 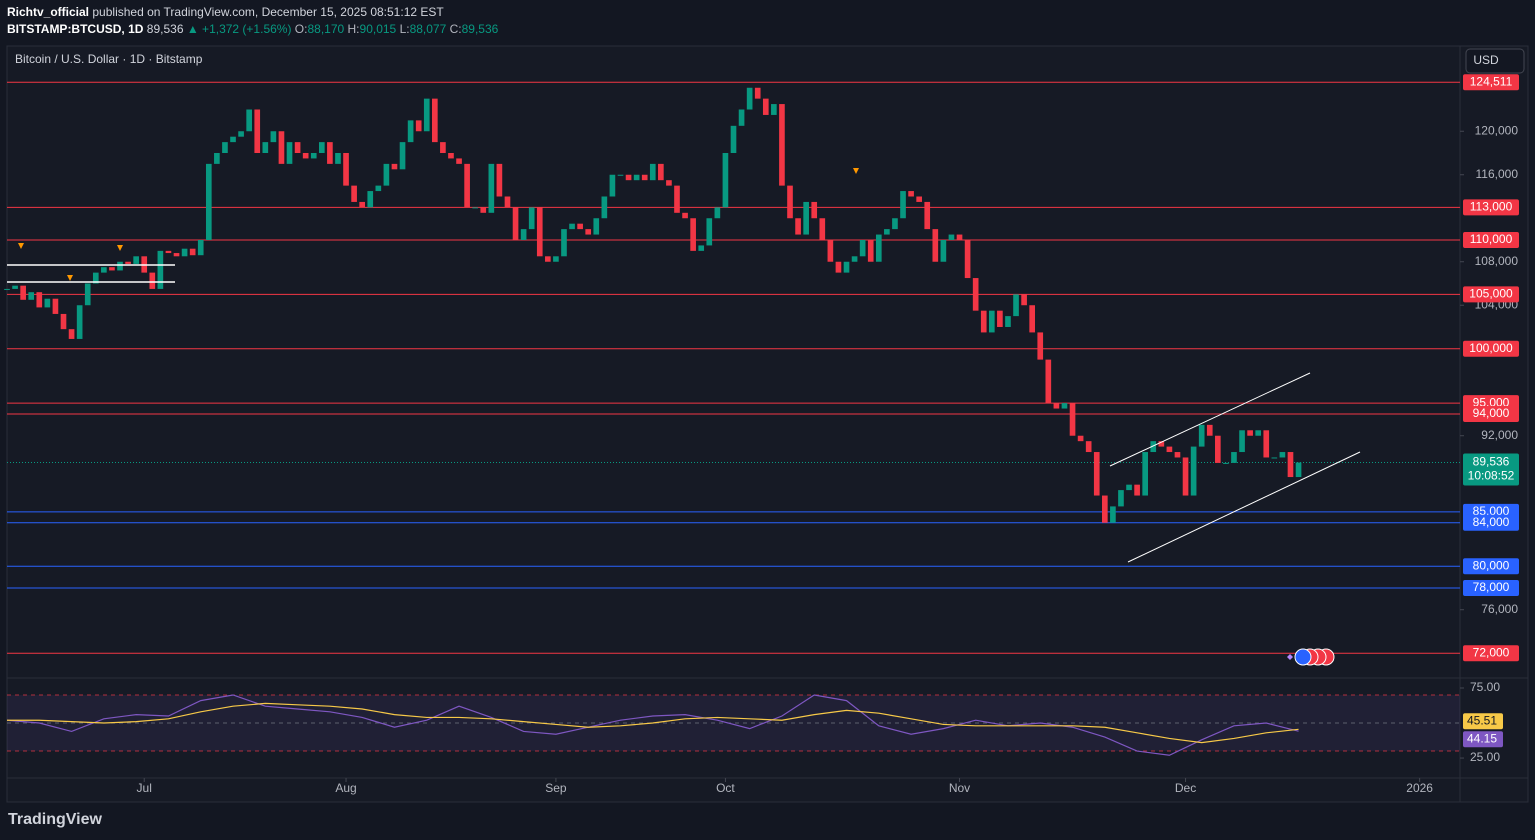 I want to click on l-value: 88,077, so click(x=428, y=29).